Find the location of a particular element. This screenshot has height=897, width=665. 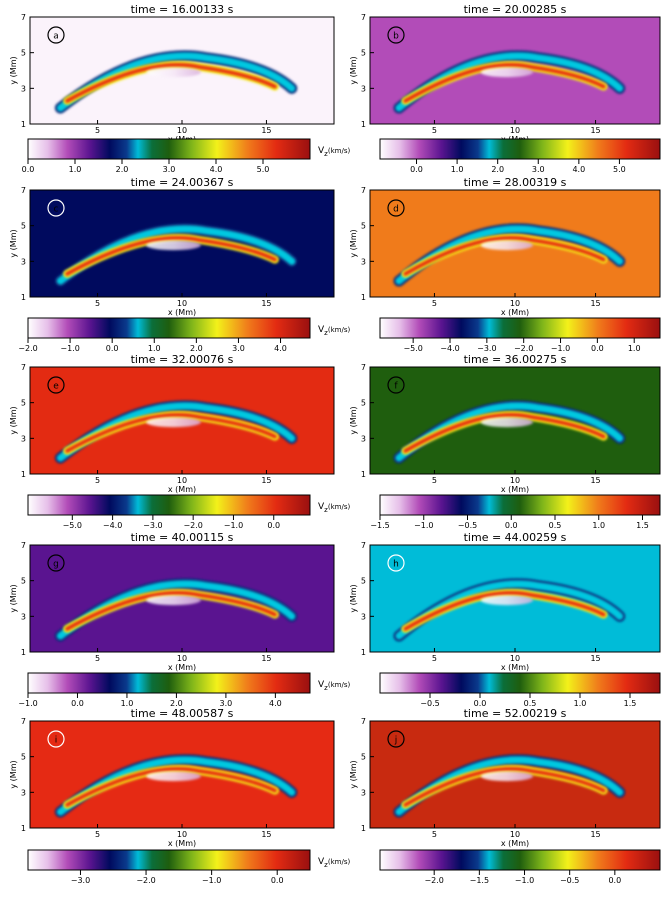

panel-title: time = 52.00219 s is located at coordinates (515, 713).